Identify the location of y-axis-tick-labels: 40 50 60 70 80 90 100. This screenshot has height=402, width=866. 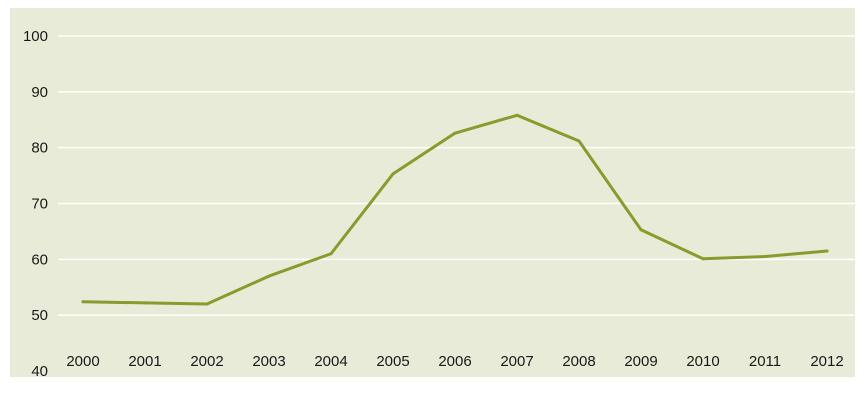
(35, 204).